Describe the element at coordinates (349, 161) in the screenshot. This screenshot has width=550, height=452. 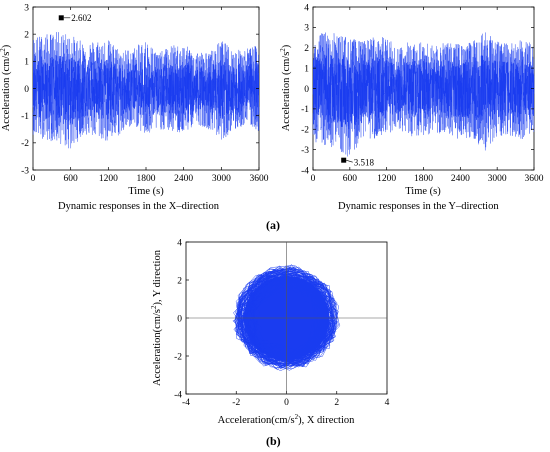
I see `peak-leader` at that location.